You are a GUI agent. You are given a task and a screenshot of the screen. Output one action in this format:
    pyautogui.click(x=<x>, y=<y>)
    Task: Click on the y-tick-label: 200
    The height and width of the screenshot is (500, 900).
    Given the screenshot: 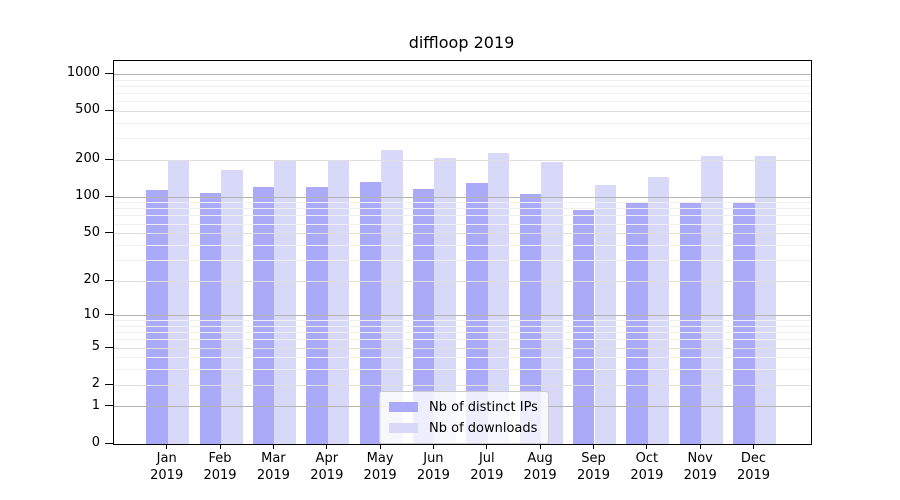 What is the action you would take?
    pyautogui.click(x=87, y=159)
    